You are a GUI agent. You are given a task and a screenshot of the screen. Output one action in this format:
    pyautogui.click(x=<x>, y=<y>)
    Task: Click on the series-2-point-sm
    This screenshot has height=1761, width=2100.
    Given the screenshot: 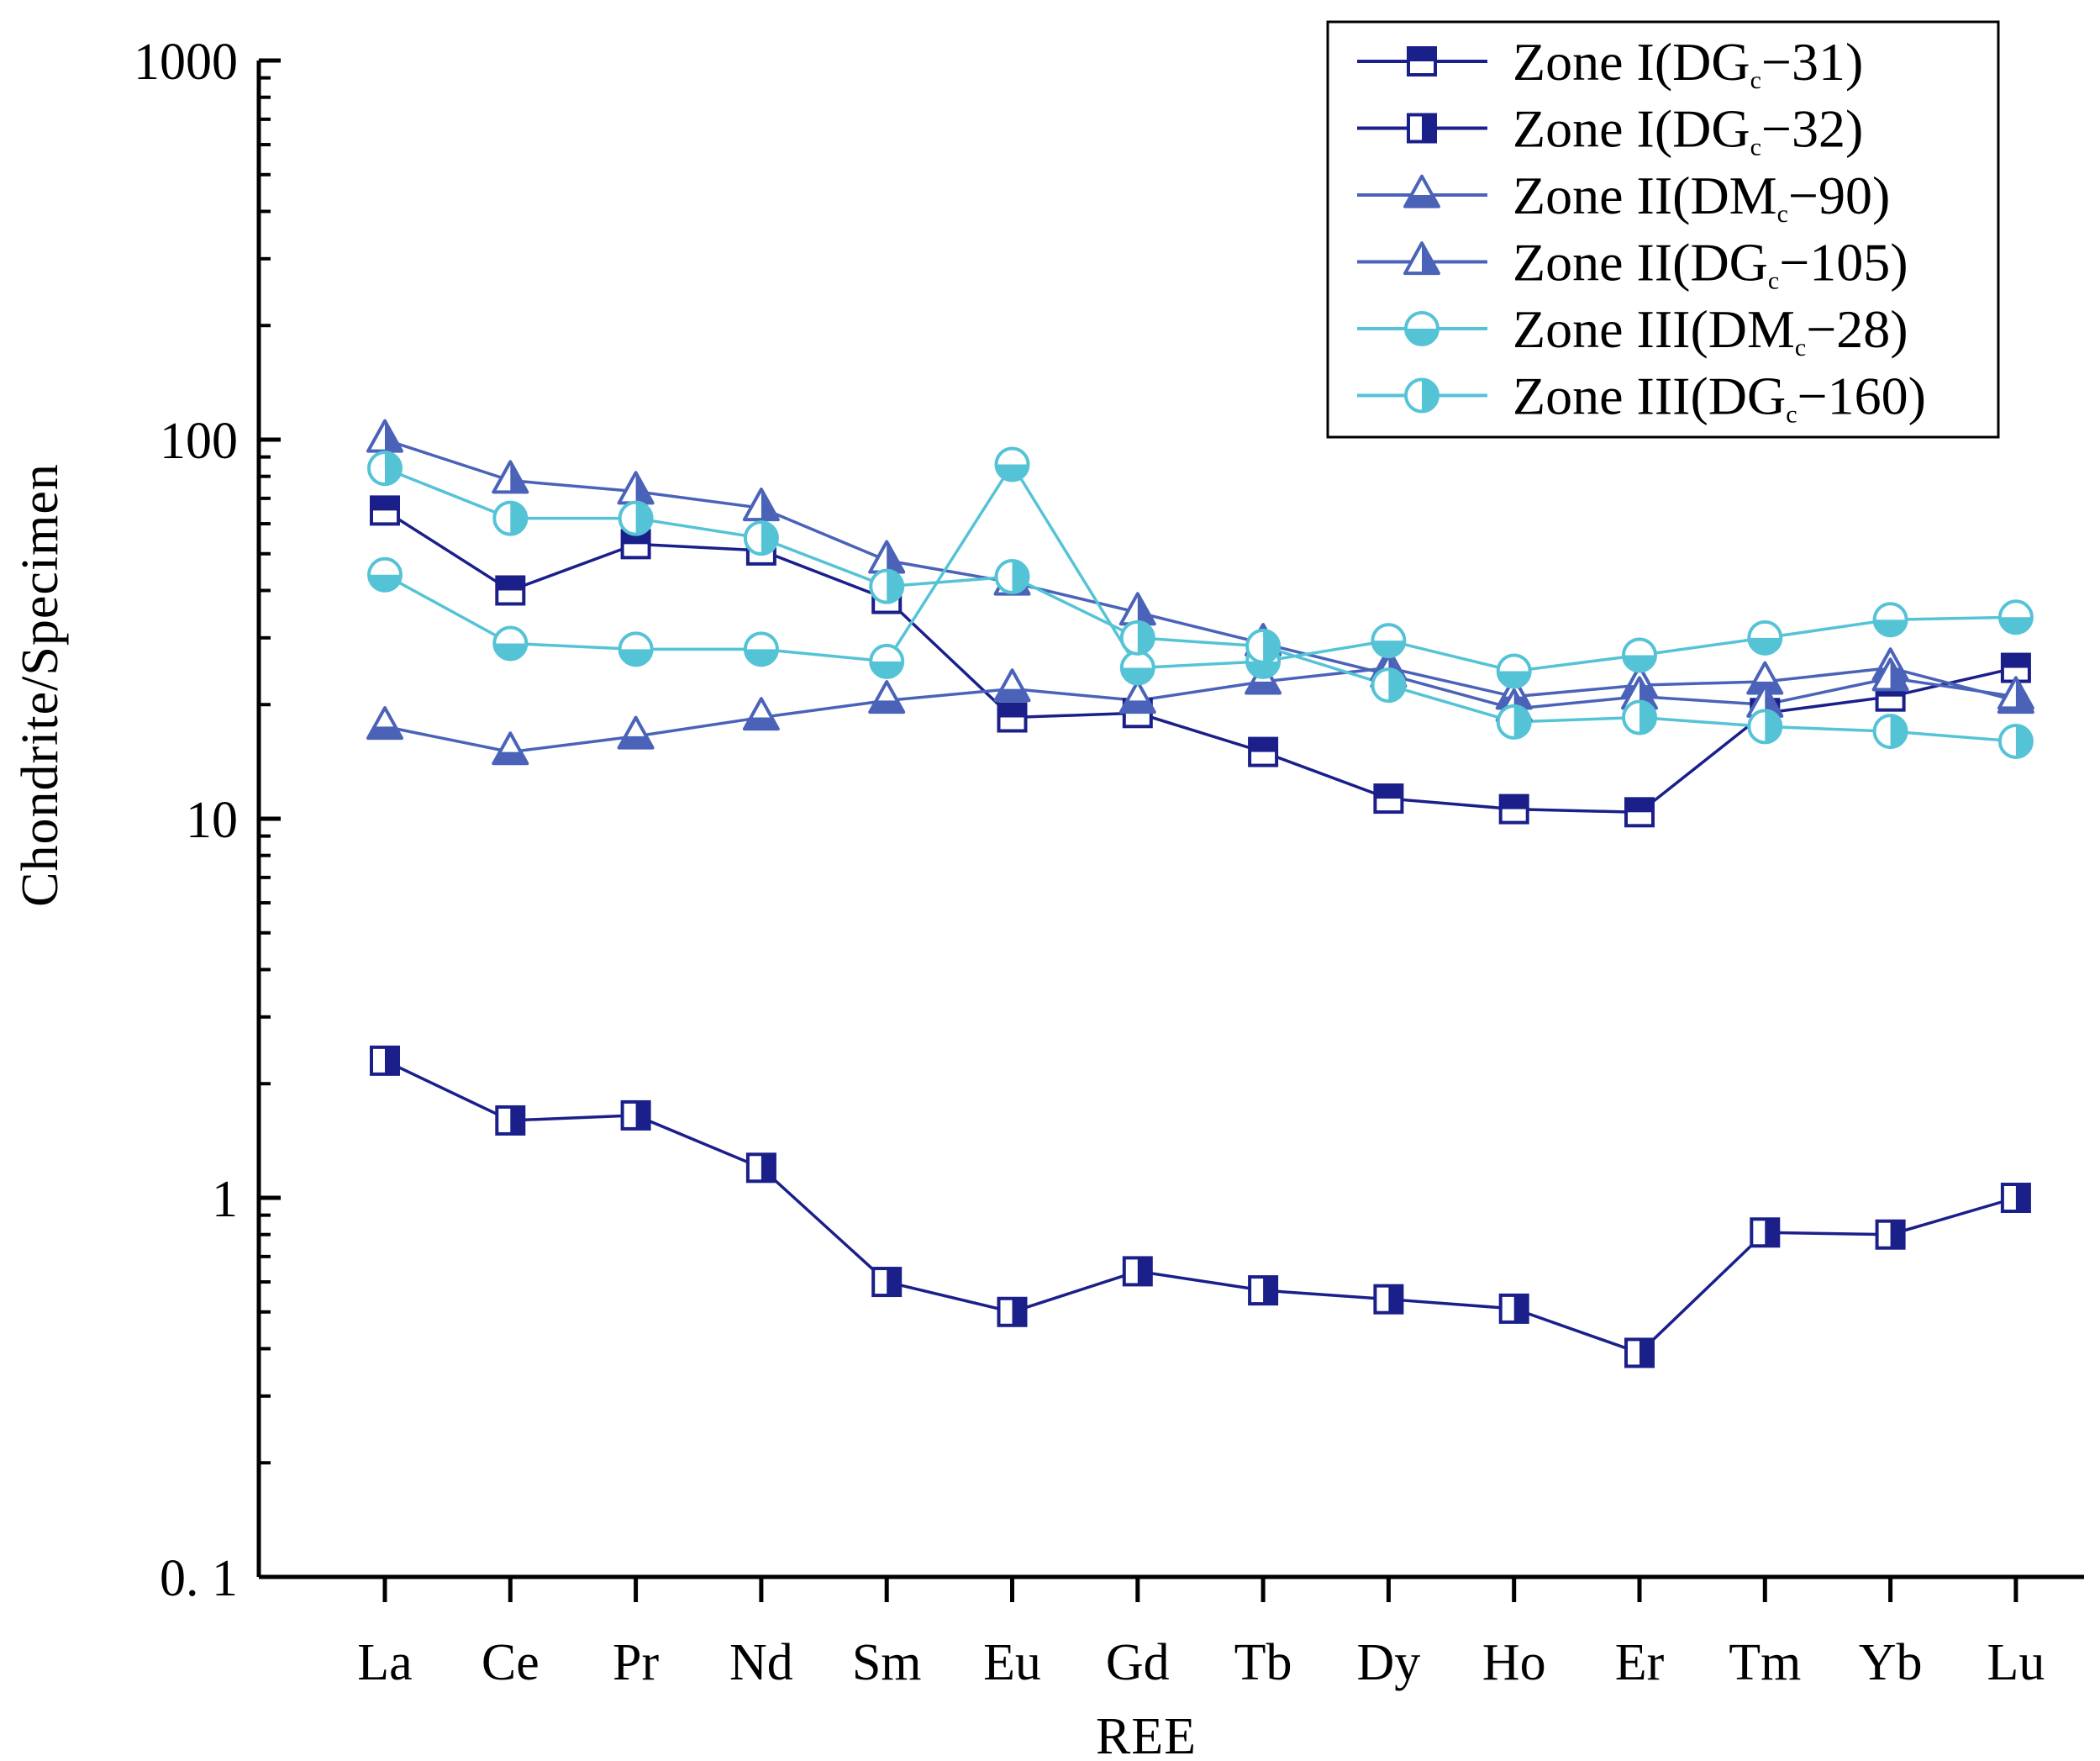 What is the action you would take?
    pyautogui.click(x=887, y=1282)
    